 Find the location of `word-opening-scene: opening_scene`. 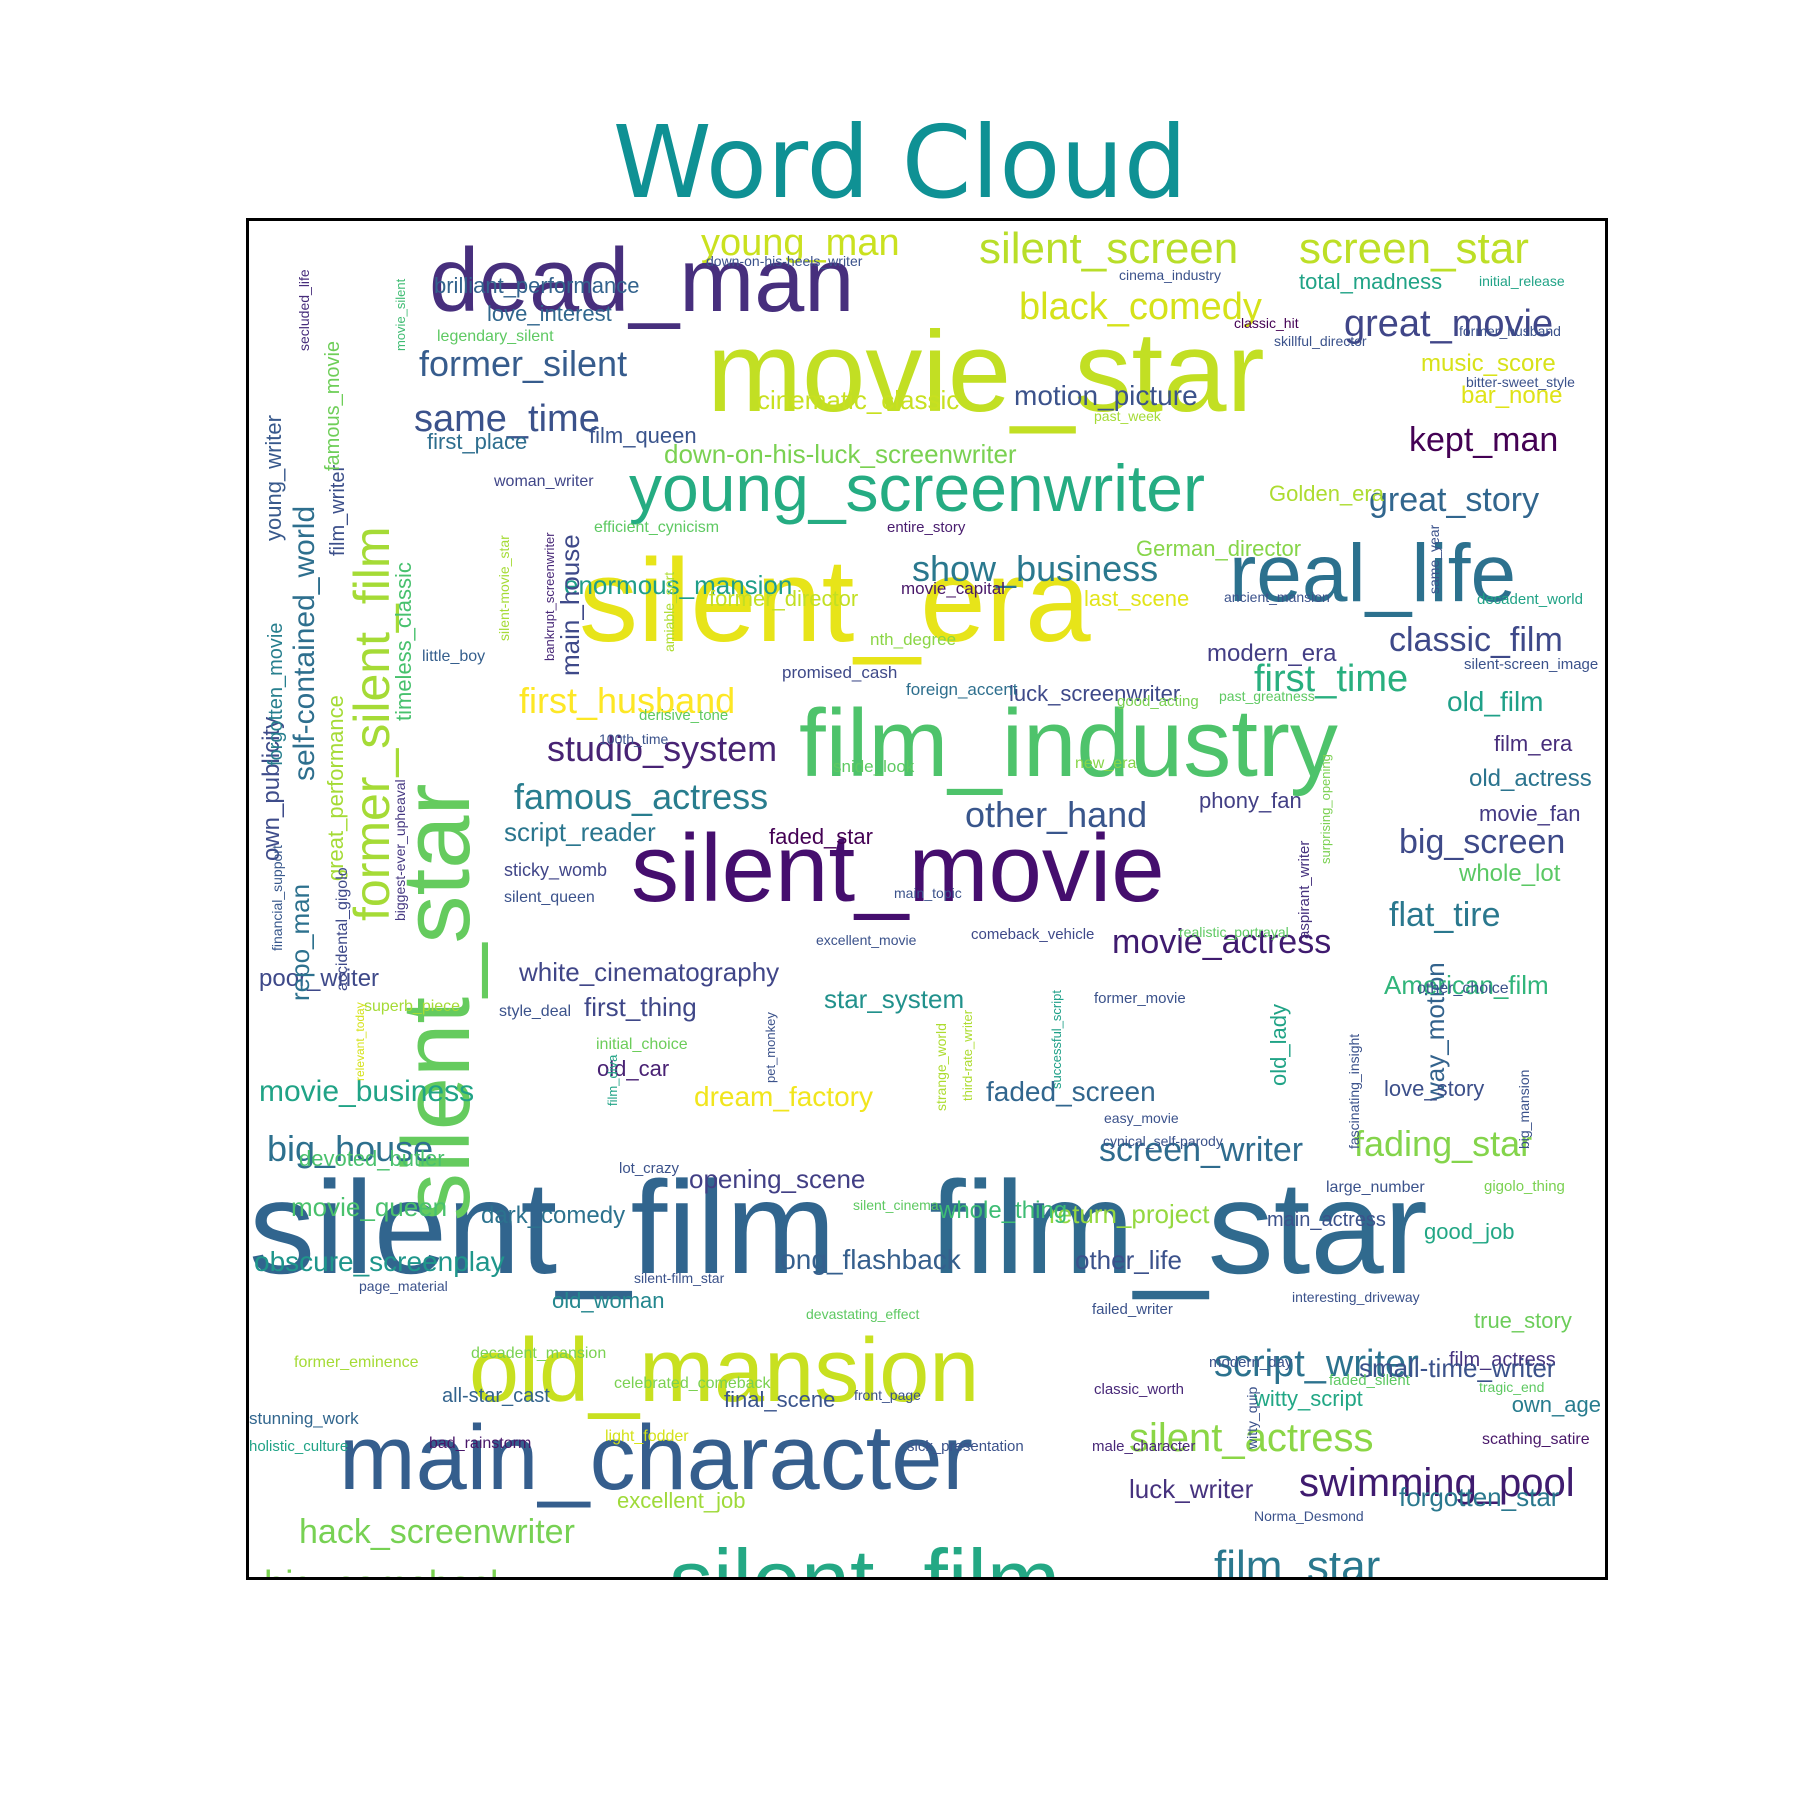

word-opening-scene: opening_scene is located at coordinates (777, 1179).